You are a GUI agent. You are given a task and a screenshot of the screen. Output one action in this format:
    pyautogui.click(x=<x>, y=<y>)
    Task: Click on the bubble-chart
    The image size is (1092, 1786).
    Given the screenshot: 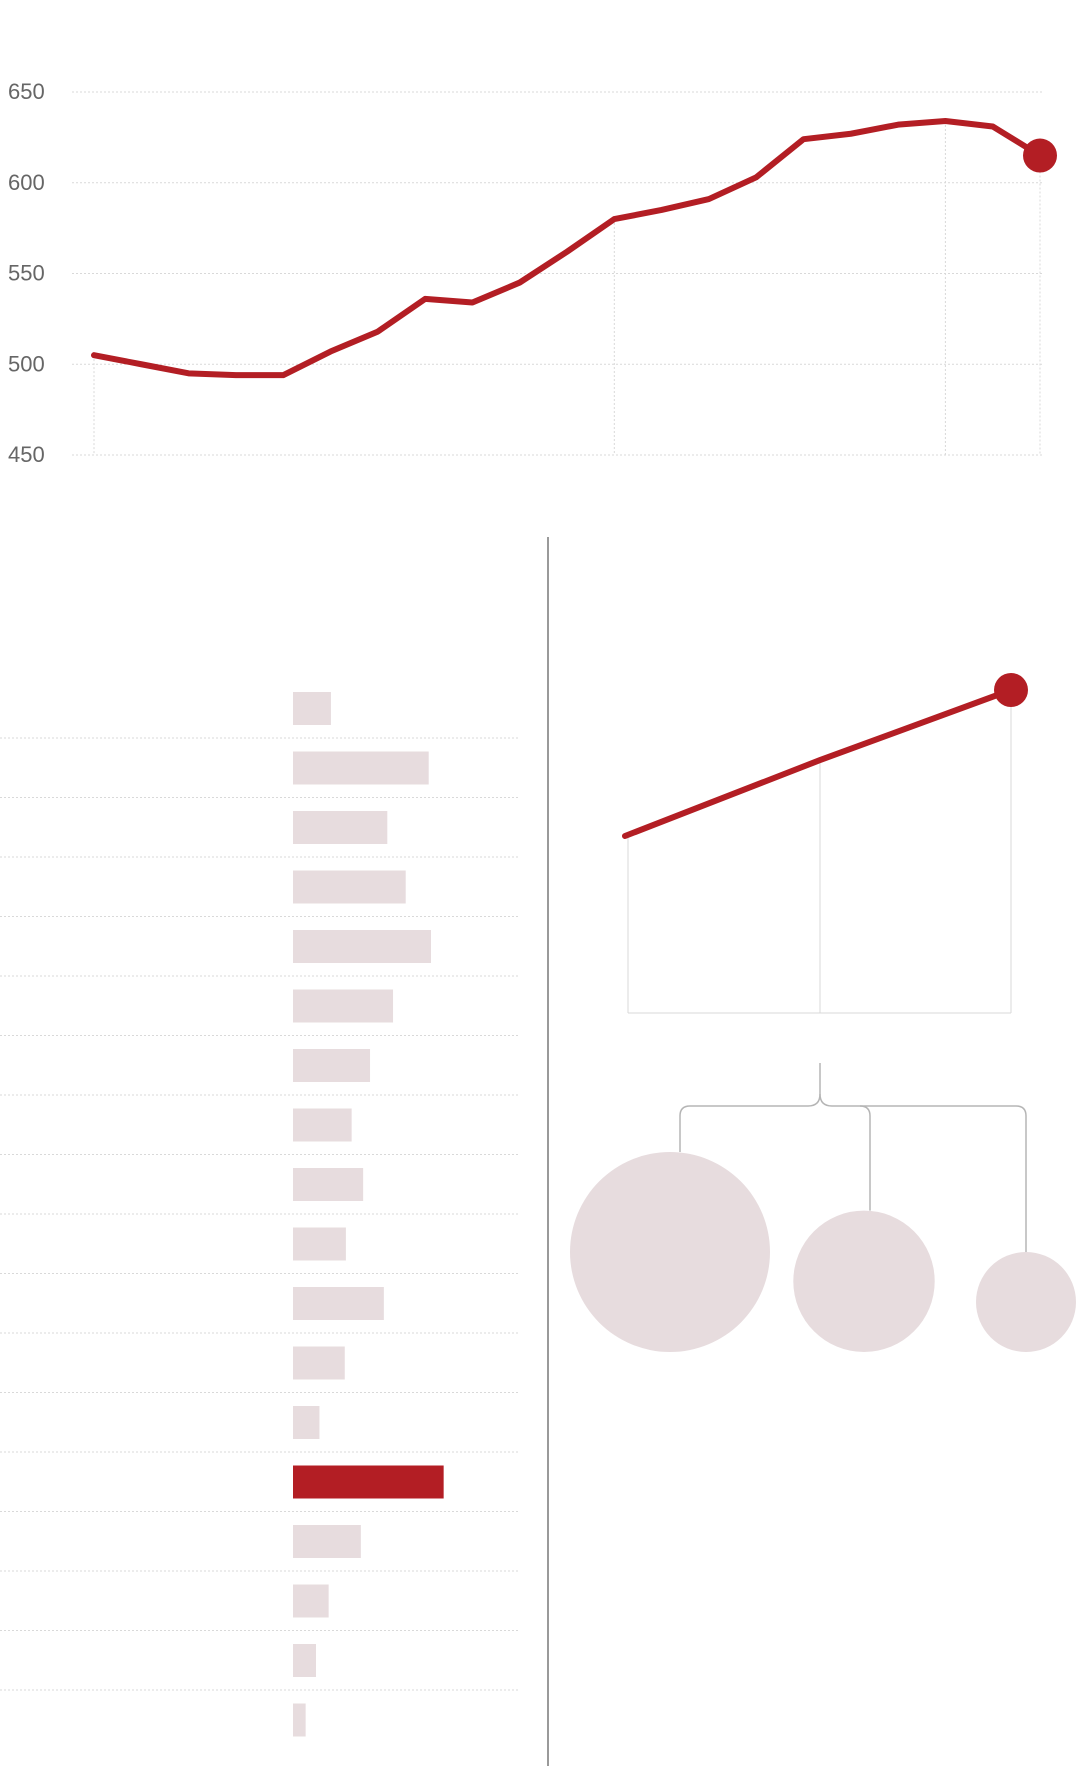 What is the action you would take?
    pyautogui.click(x=823, y=1207)
    